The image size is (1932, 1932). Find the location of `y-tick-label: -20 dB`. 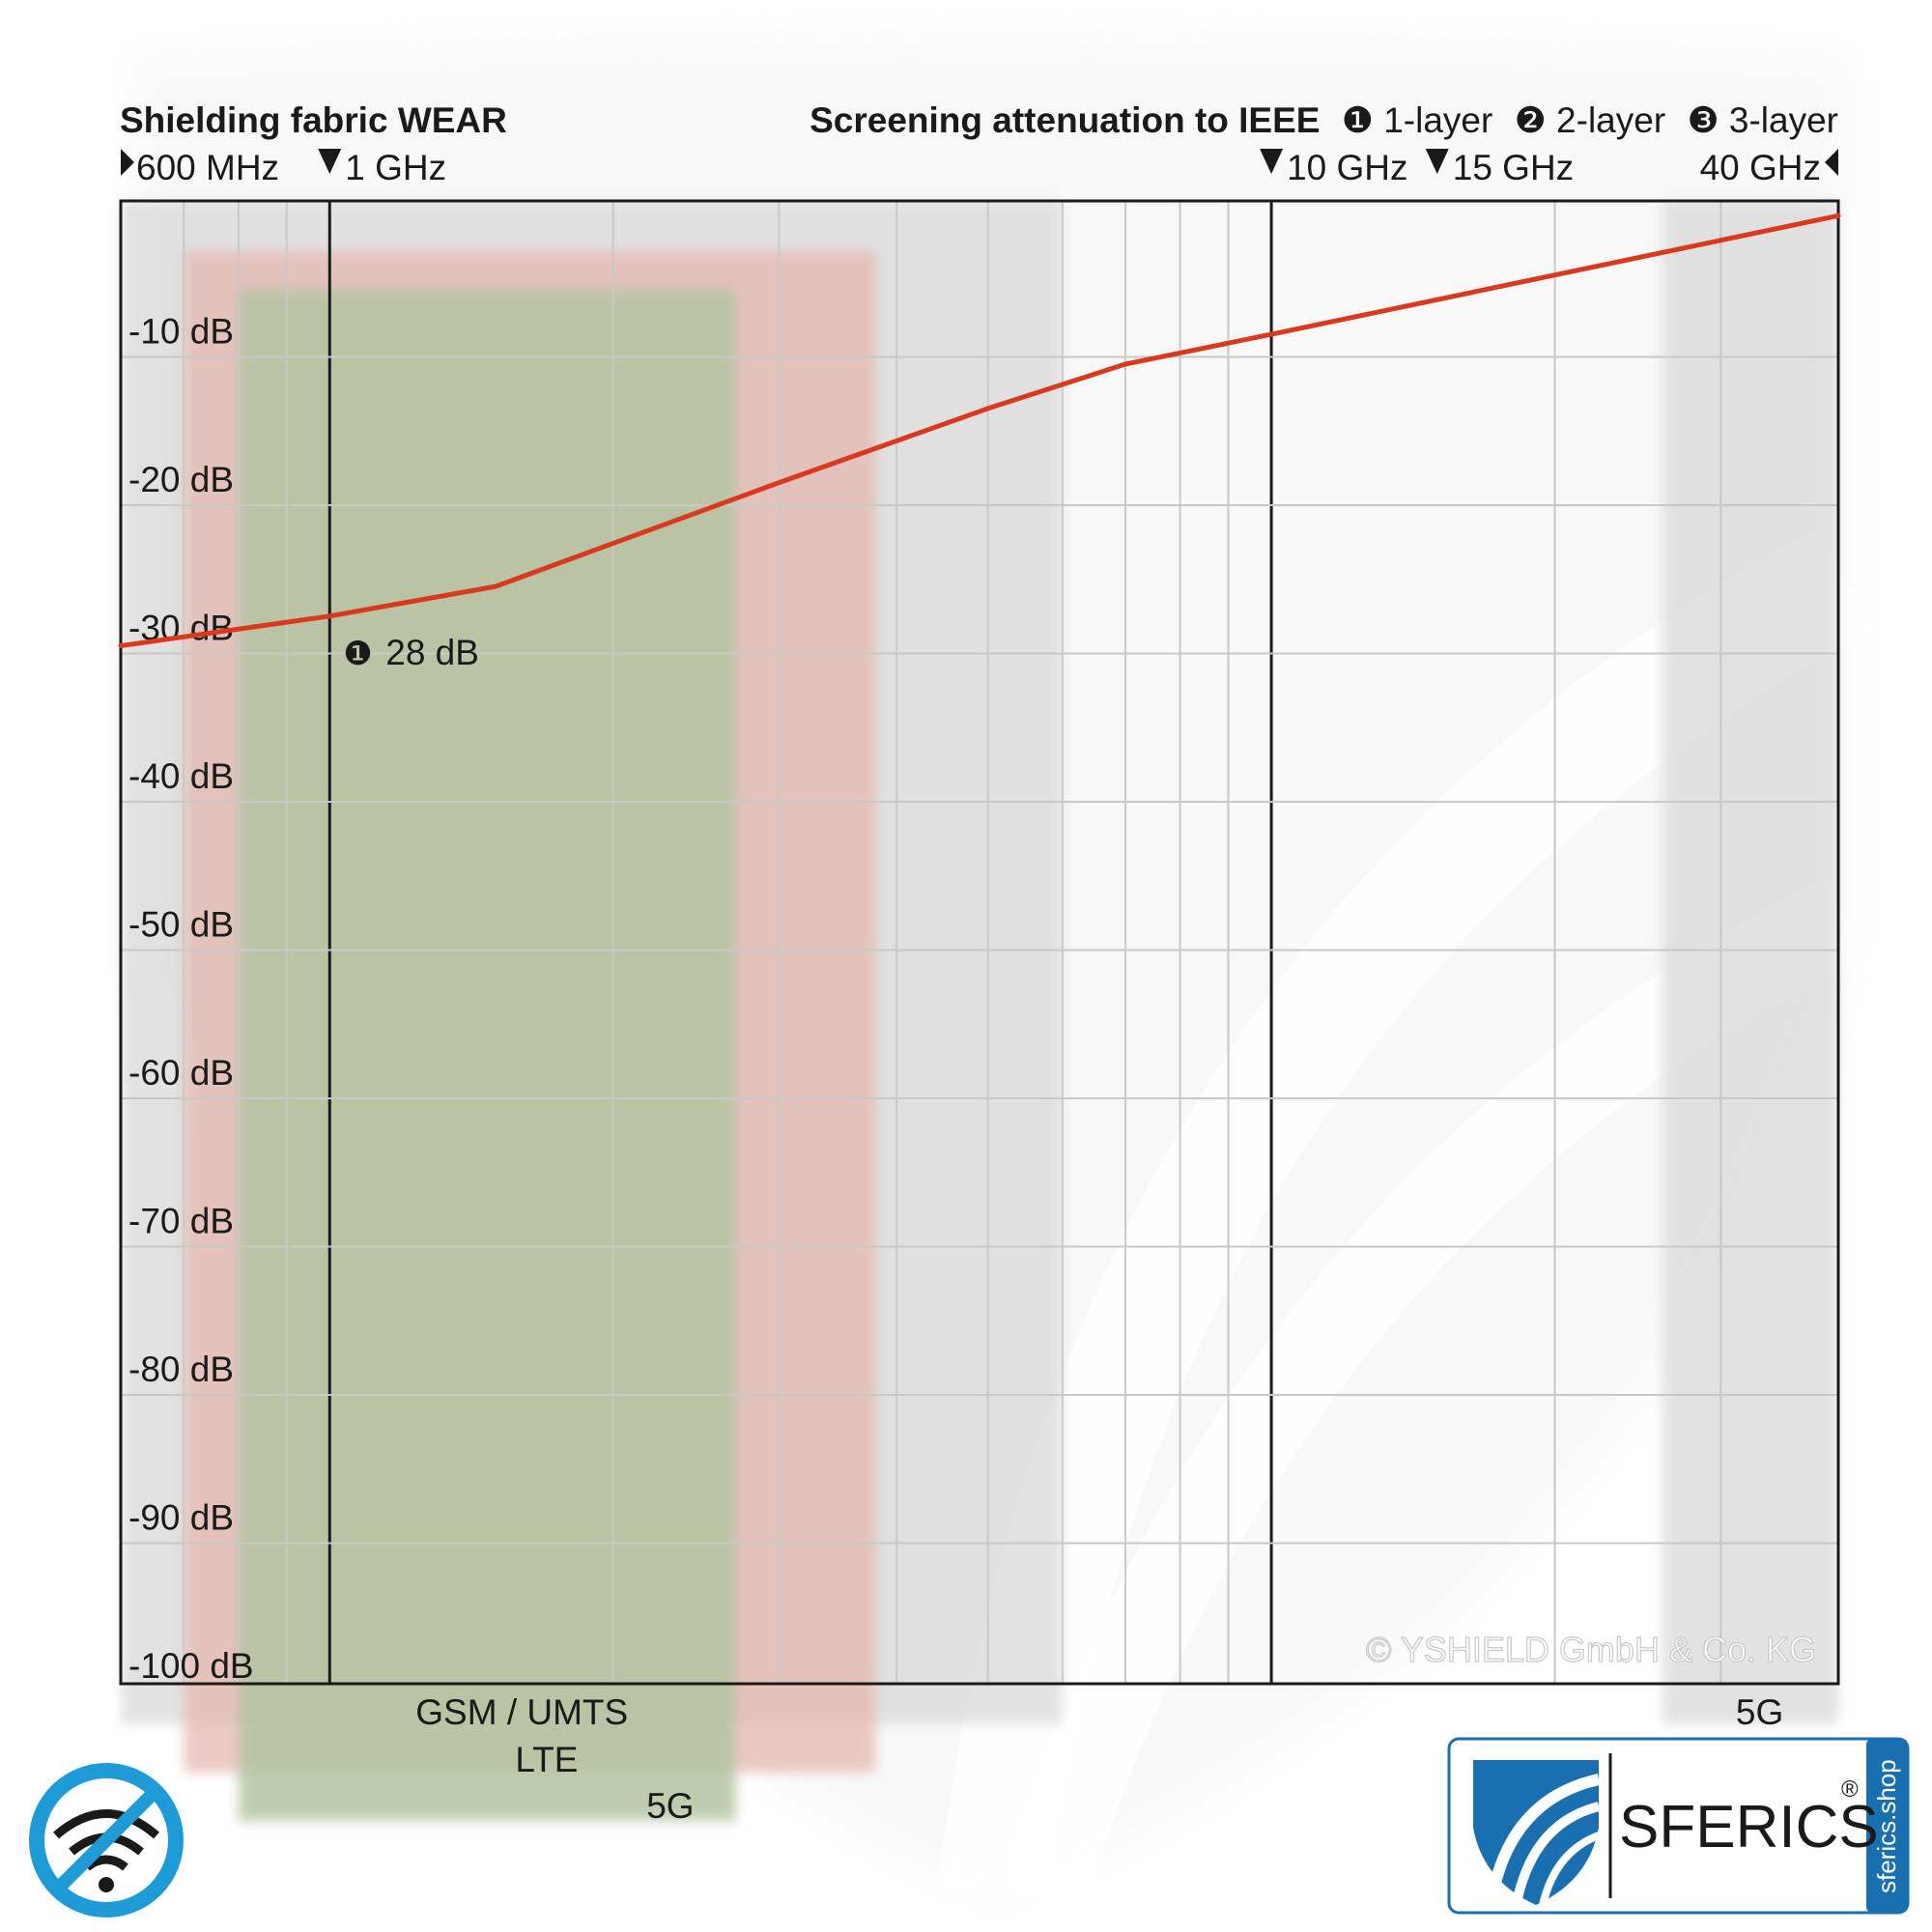

y-tick-label: -20 dB is located at coordinates (181, 479).